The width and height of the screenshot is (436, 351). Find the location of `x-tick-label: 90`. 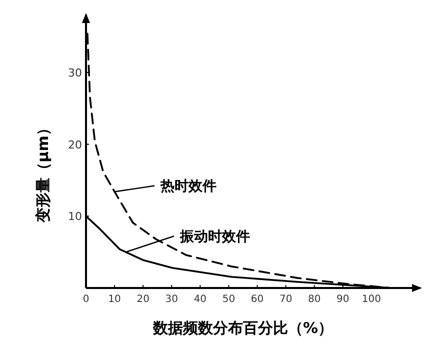

x-tick-label: 90 is located at coordinates (343, 299).